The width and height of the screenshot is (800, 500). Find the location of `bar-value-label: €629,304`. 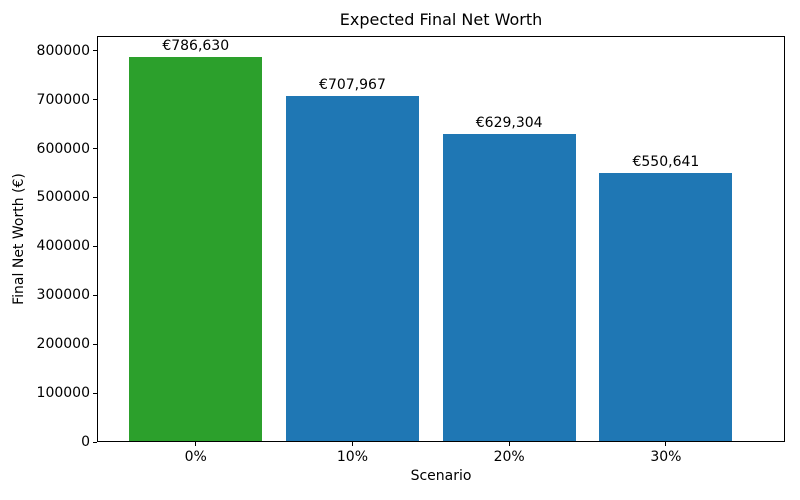

bar-value-label: €629,304 is located at coordinates (509, 123).